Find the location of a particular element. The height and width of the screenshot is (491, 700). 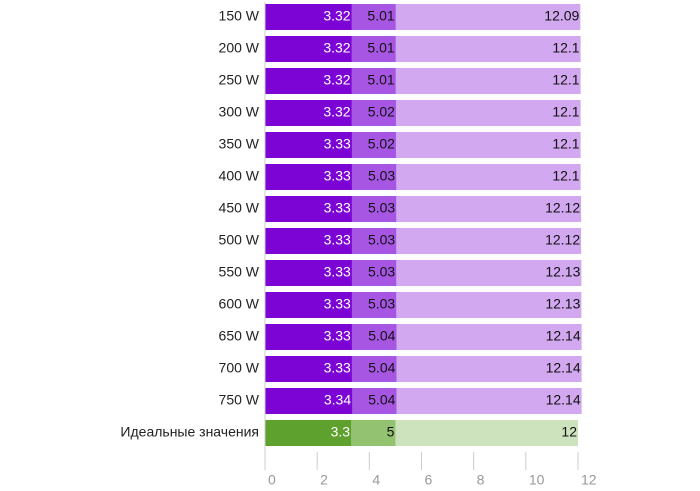

x-tick-label: 4 is located at coordinates (376, 480).